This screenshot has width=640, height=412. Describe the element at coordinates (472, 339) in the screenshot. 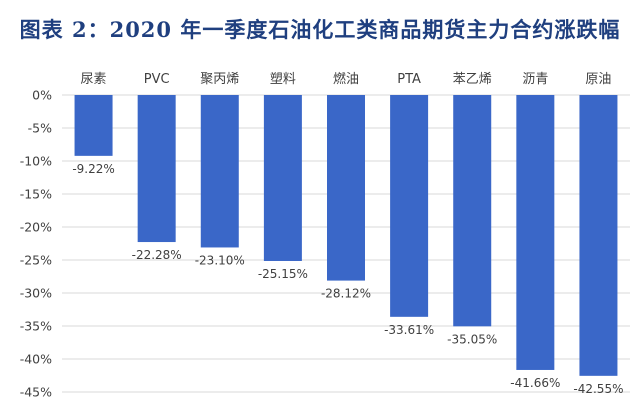

I see `data-label: -35.05%` at that location.